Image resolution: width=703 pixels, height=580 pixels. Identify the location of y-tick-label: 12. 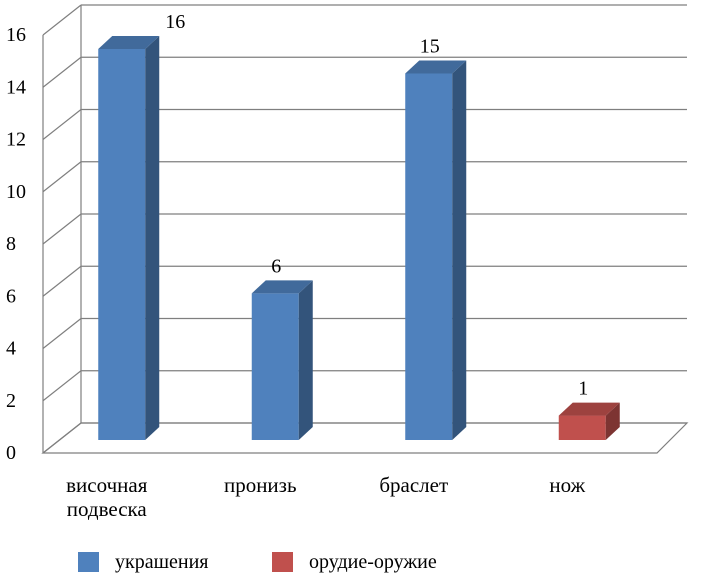
(16, 140).